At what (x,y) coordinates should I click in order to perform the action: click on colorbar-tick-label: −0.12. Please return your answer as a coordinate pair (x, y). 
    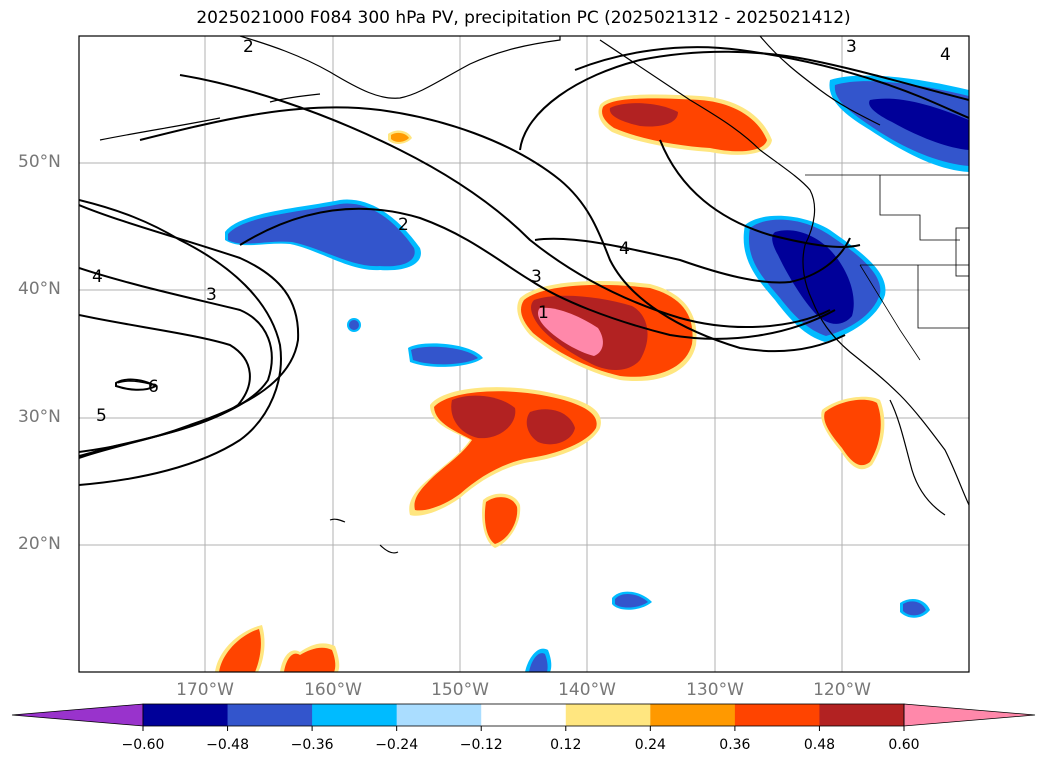
    Looking at the image, I should click on (481, 745).